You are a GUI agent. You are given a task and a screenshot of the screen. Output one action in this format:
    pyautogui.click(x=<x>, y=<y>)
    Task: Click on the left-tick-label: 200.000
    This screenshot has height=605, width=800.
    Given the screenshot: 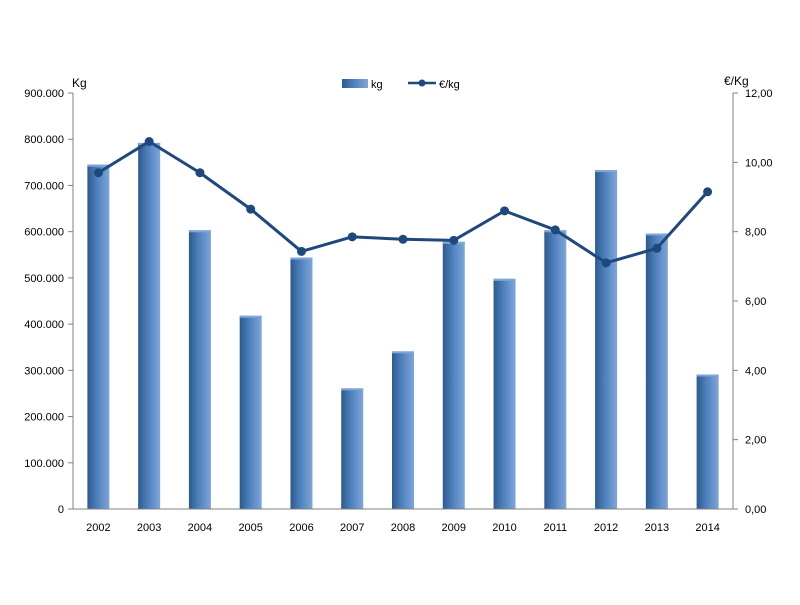 What is the action you would take?
    pyautogui.click(x=44, y=418)
    